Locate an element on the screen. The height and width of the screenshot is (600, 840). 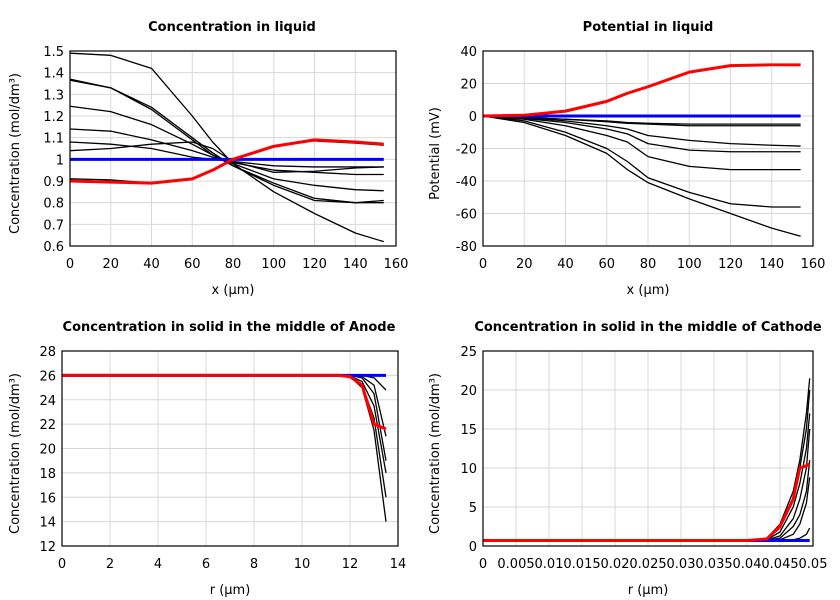
x-axis-label: r (µm) is located at coordinates (230, 590).